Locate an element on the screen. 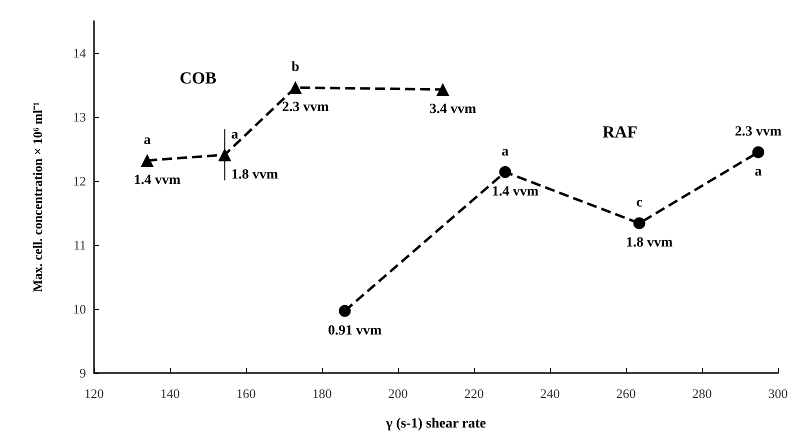  y-axis-title: Max. cell. concentration × 10⁶ ml⁻¹ is located at coordinates (37, 197).